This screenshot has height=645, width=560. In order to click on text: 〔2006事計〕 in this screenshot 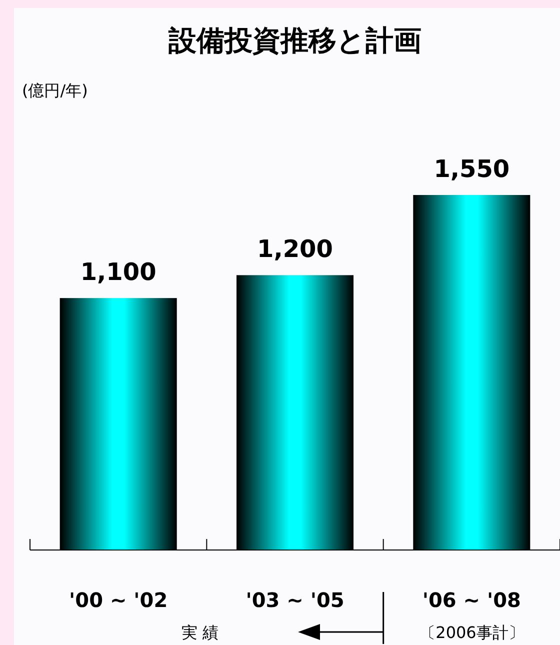, I will do `click(472, 632)`.